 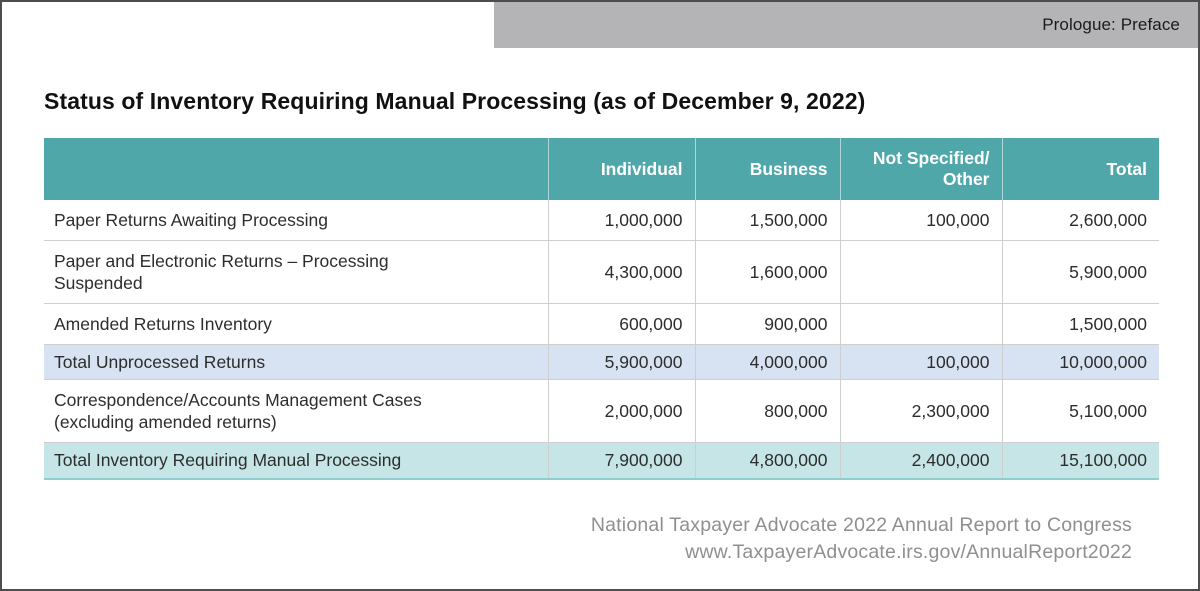 What do you see at coordinates (621, 272) in the screenshot?
I see `individual-value-cell: 4,300,000` at bounding box center [621, 272].